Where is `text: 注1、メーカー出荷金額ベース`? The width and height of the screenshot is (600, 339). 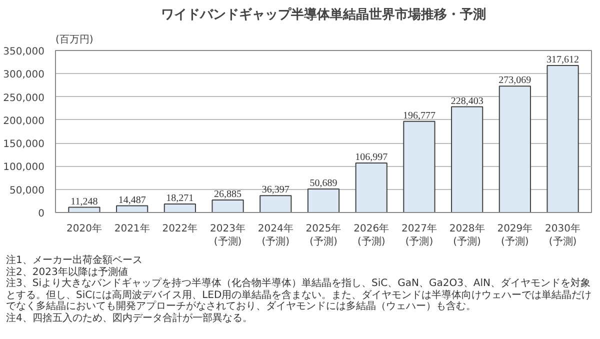
text: 注1、メーカー出荷金額ベース is located at coordinates (75, 260).